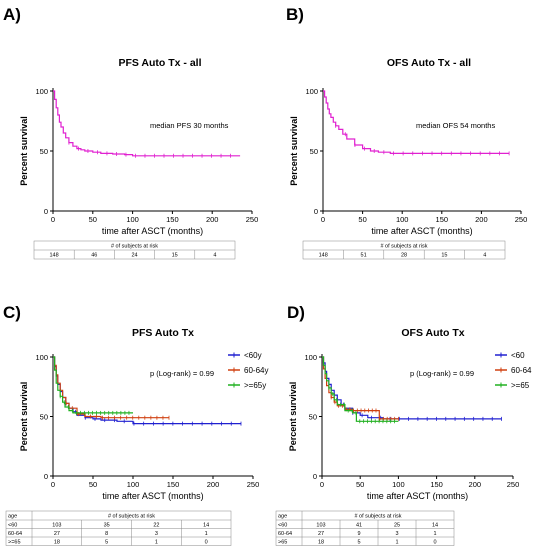 Image resolution: width=539 pixels, height=550 pixels. I want to click on chart-title: PFS Auto Tx - all, so click(159, 63).